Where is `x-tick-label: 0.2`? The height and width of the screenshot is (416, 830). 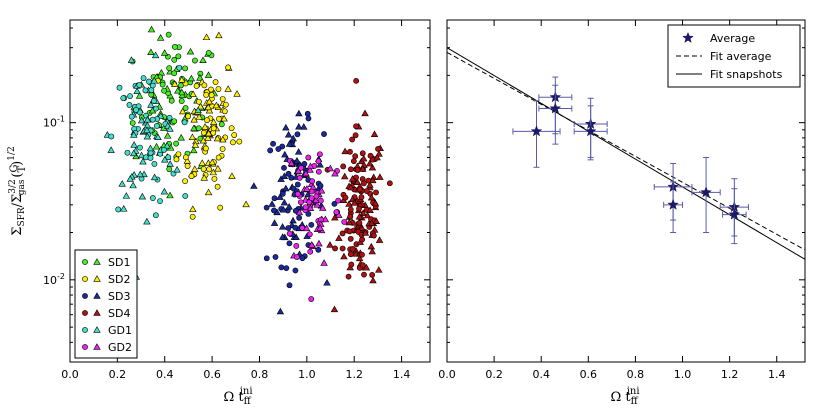 x-tick-label: 0.2 is located at coordinates (494, 374).